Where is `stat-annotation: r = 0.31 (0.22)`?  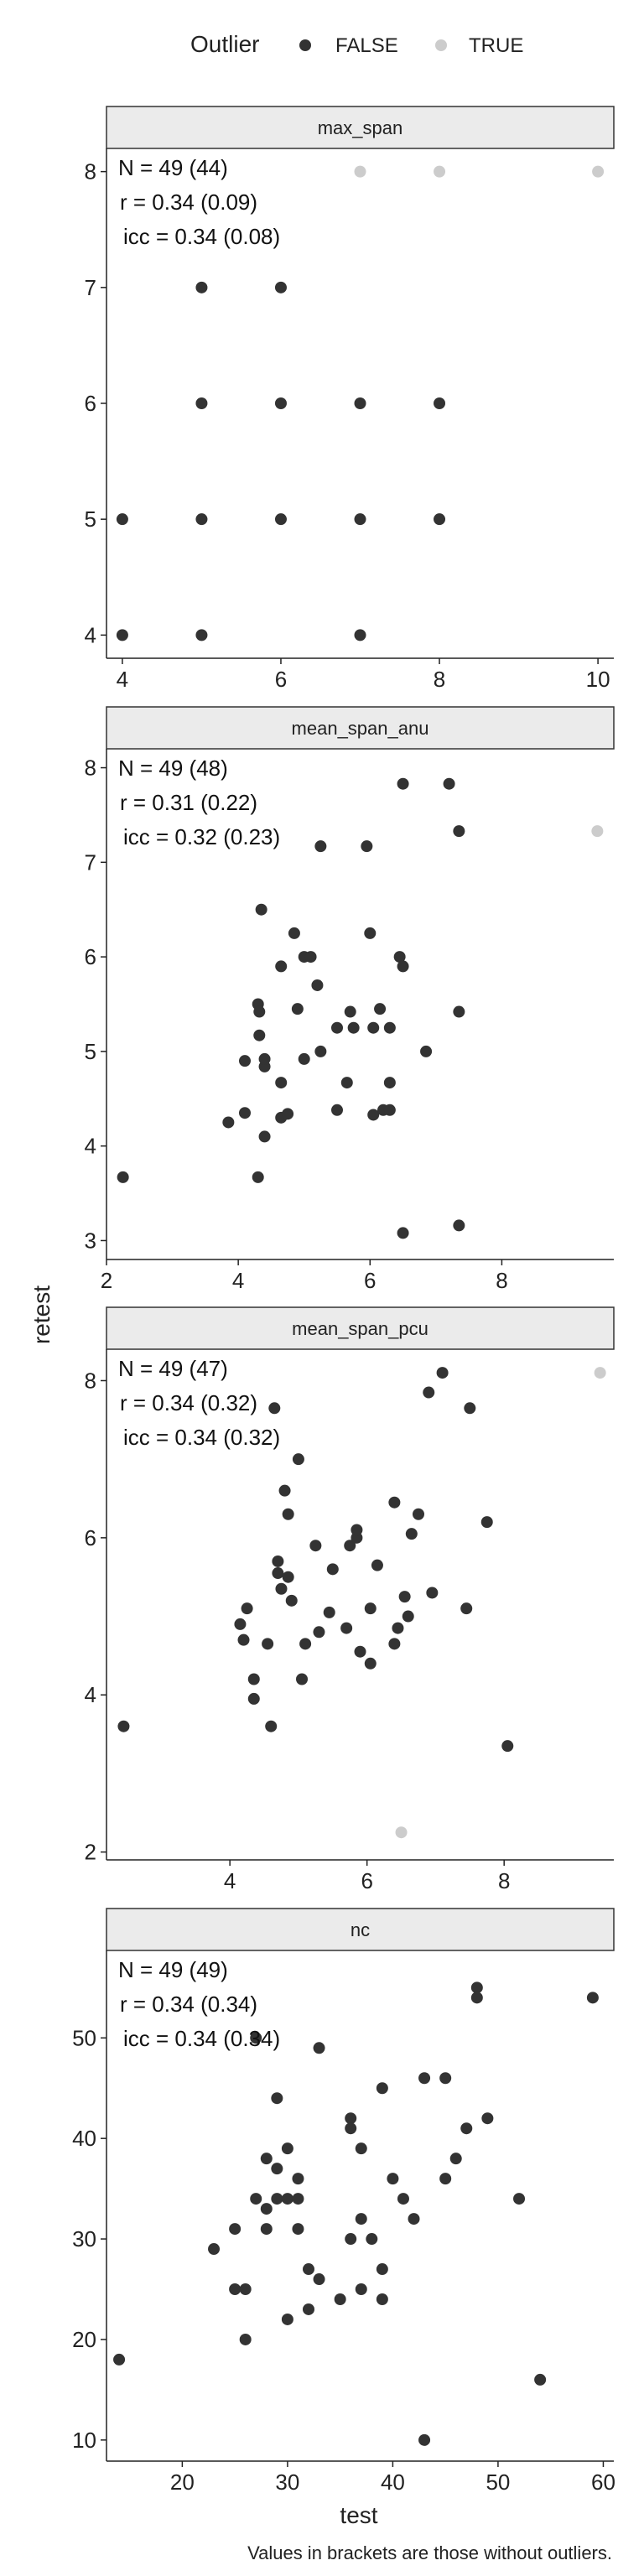
stat-annotation: r = 0.31 (0.22) is located at coordinates (188, 802).